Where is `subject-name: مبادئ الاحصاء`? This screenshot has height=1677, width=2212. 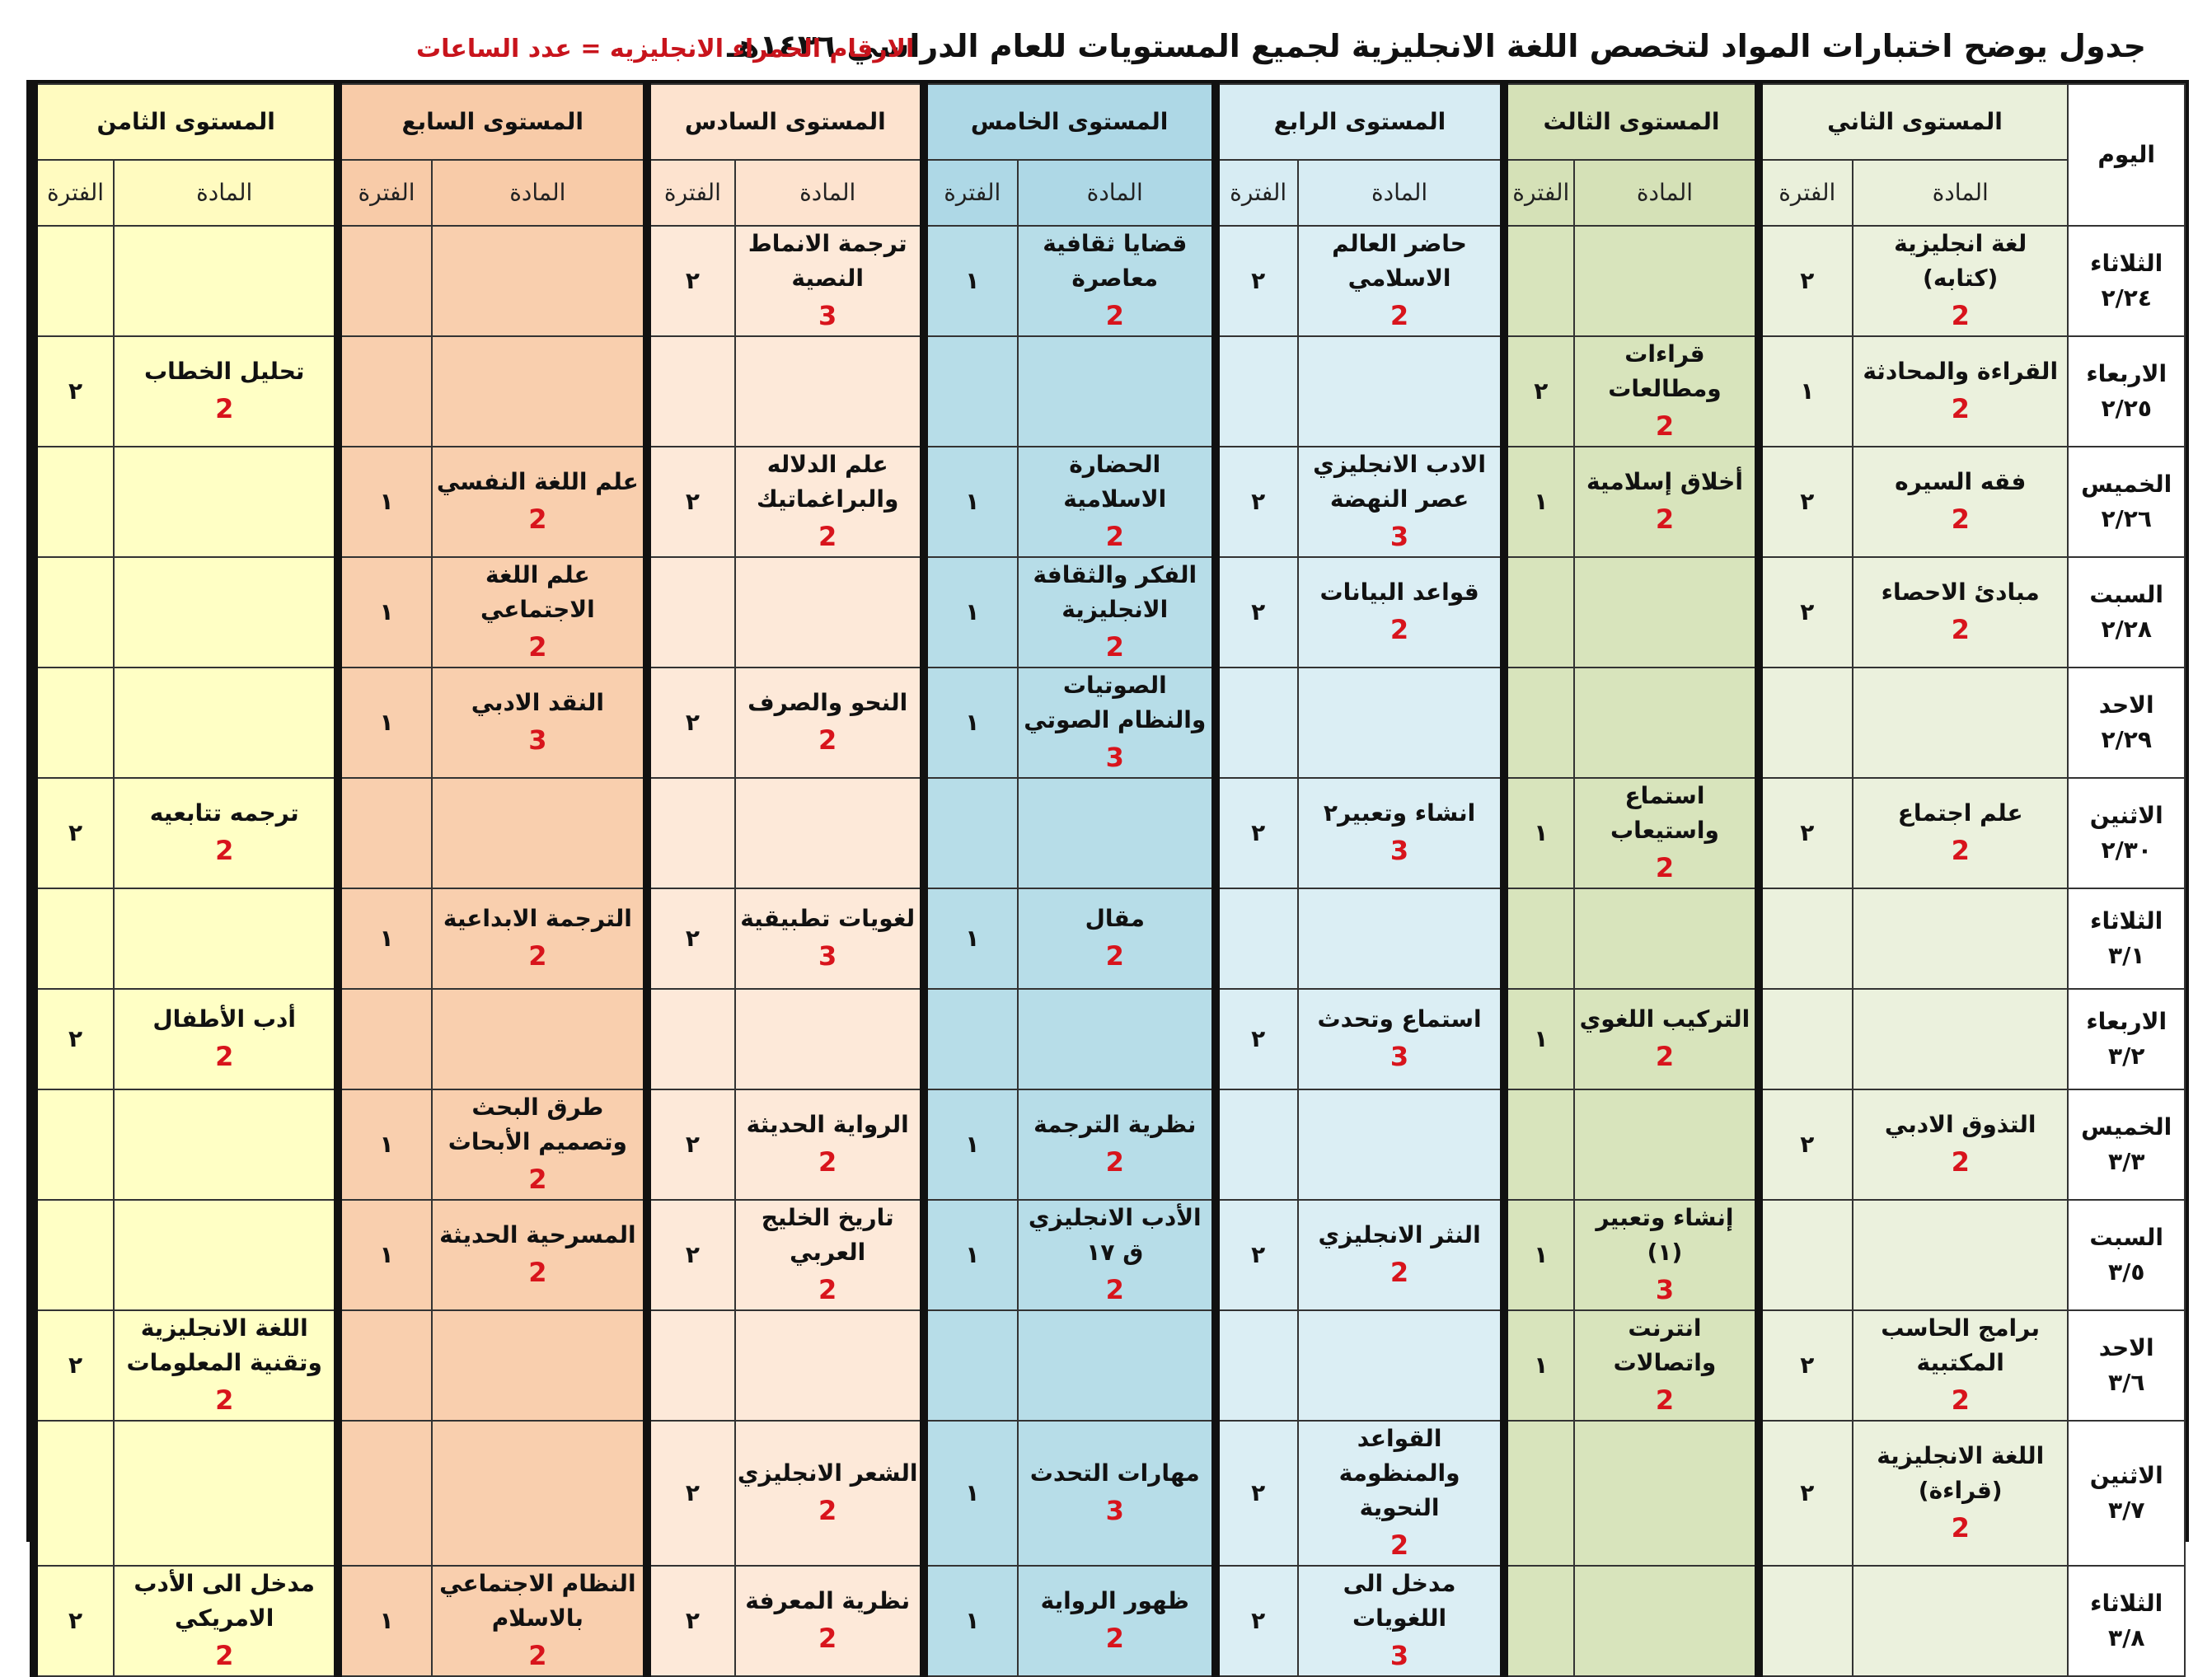 subject-name: مبادئ الاحصاء is located at coordinates (1960, 592).